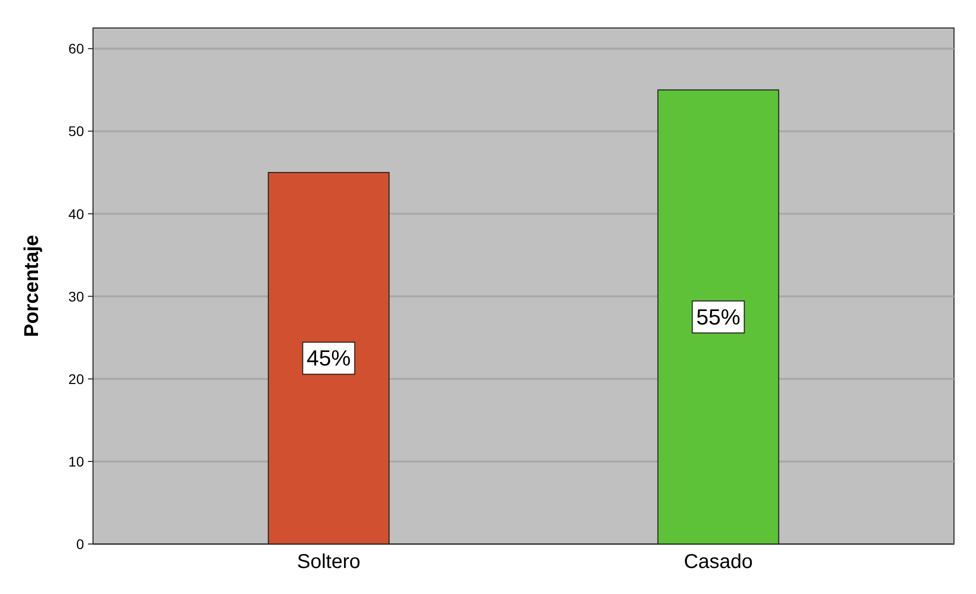 This screenshot has height=594, width=976. Describe the element at coordinates (76, 296) in the screenshot. I see `y-tick-label: 30` at that location.